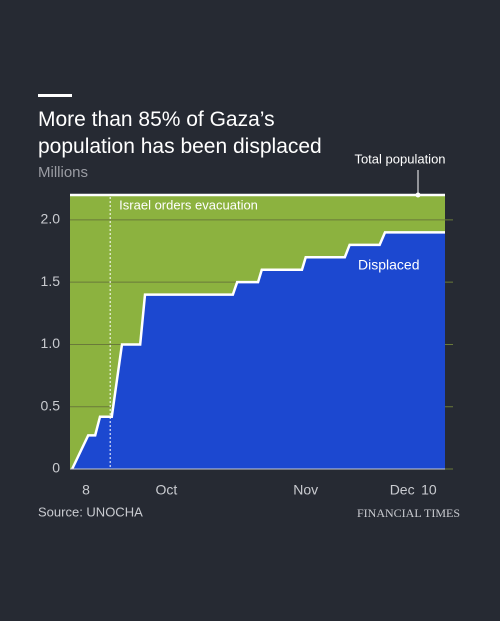 The height and width of the screenshot is (621, 500). I want to click on legend-label: Displaced, so click(388, 265).